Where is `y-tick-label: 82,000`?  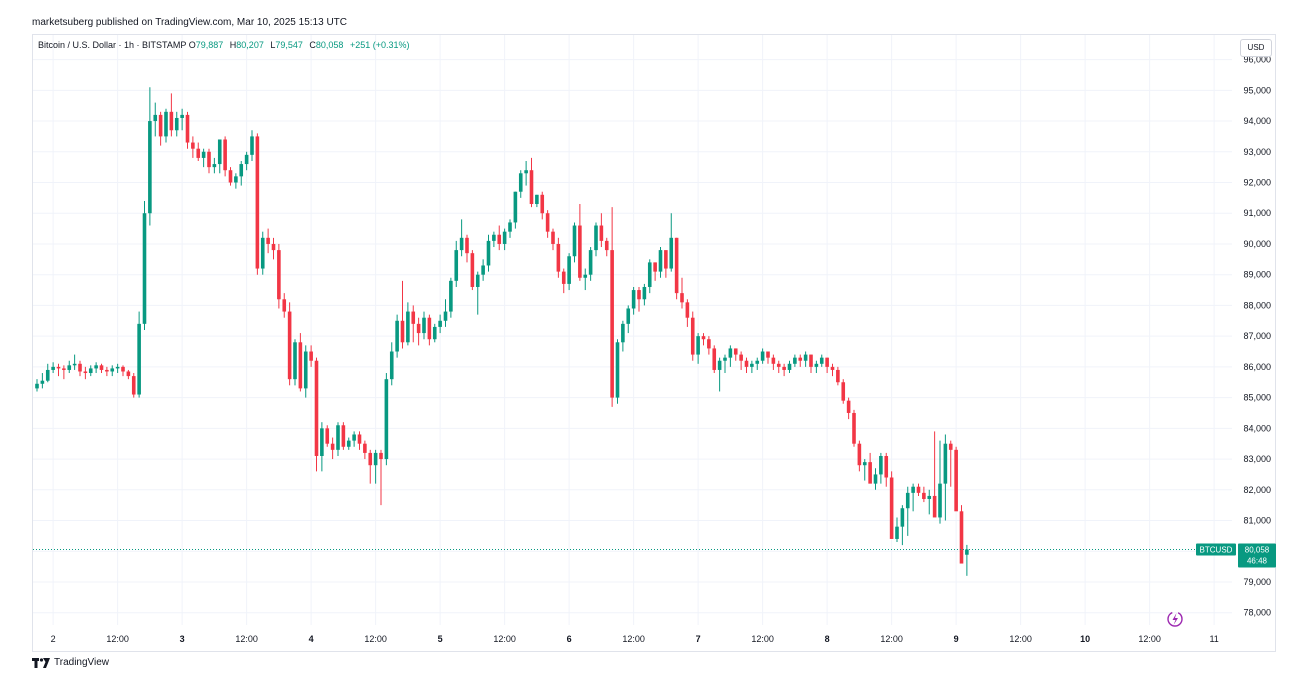 y-tick-label: 82,000 is located at coordinates (1257, 490).